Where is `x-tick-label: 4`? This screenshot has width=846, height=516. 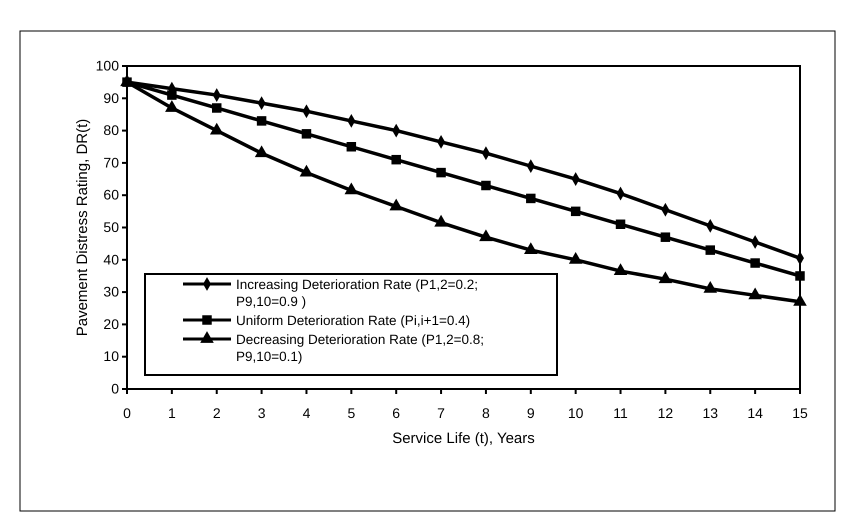 x-tick-label: 4 is located at coordinates (306, 412).